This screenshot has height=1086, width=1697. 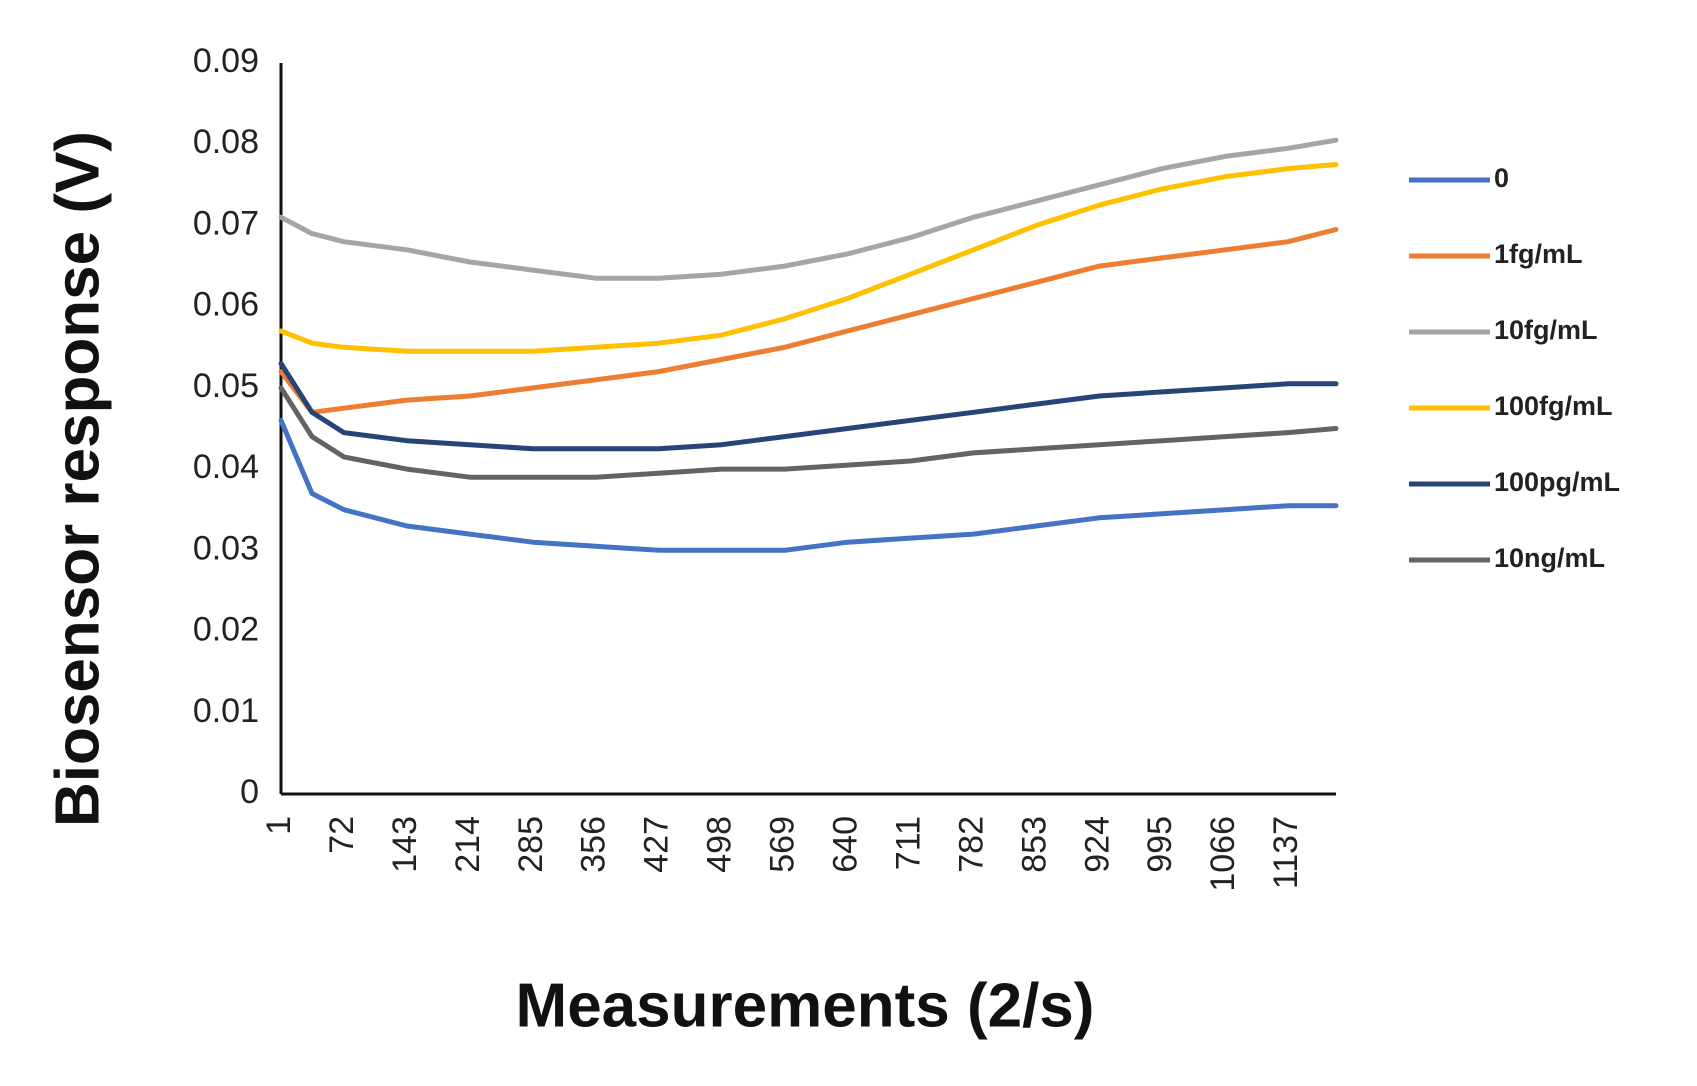 What do you see at coordinates (594, 844) in the screenshot?
I see `x-tick-label: 356` at bounding box center [594, 844].